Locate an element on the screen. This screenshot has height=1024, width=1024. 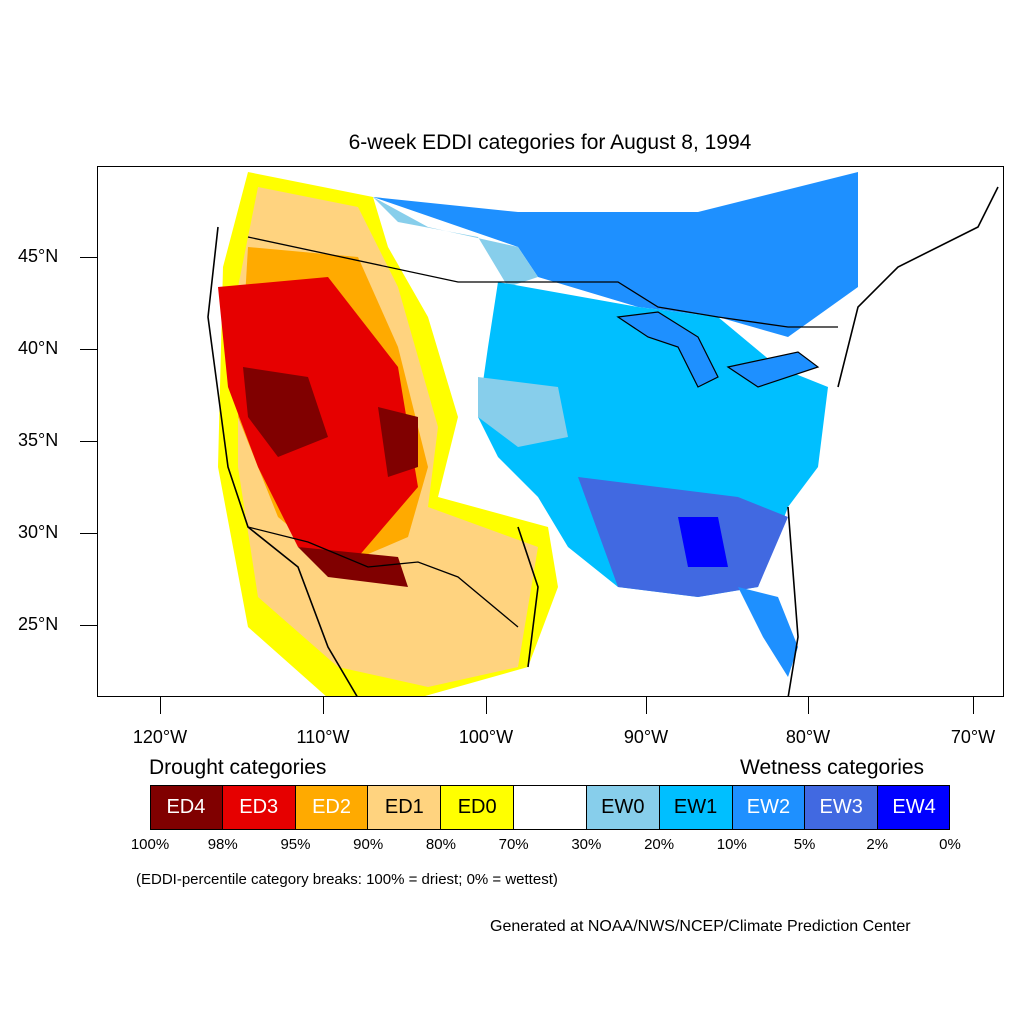
legend-colorbar: ED4 ED3 ED2 ED1 ED0 EW0 EW1 EW2 EW3 EW4 is located at coordinates (550, 807).